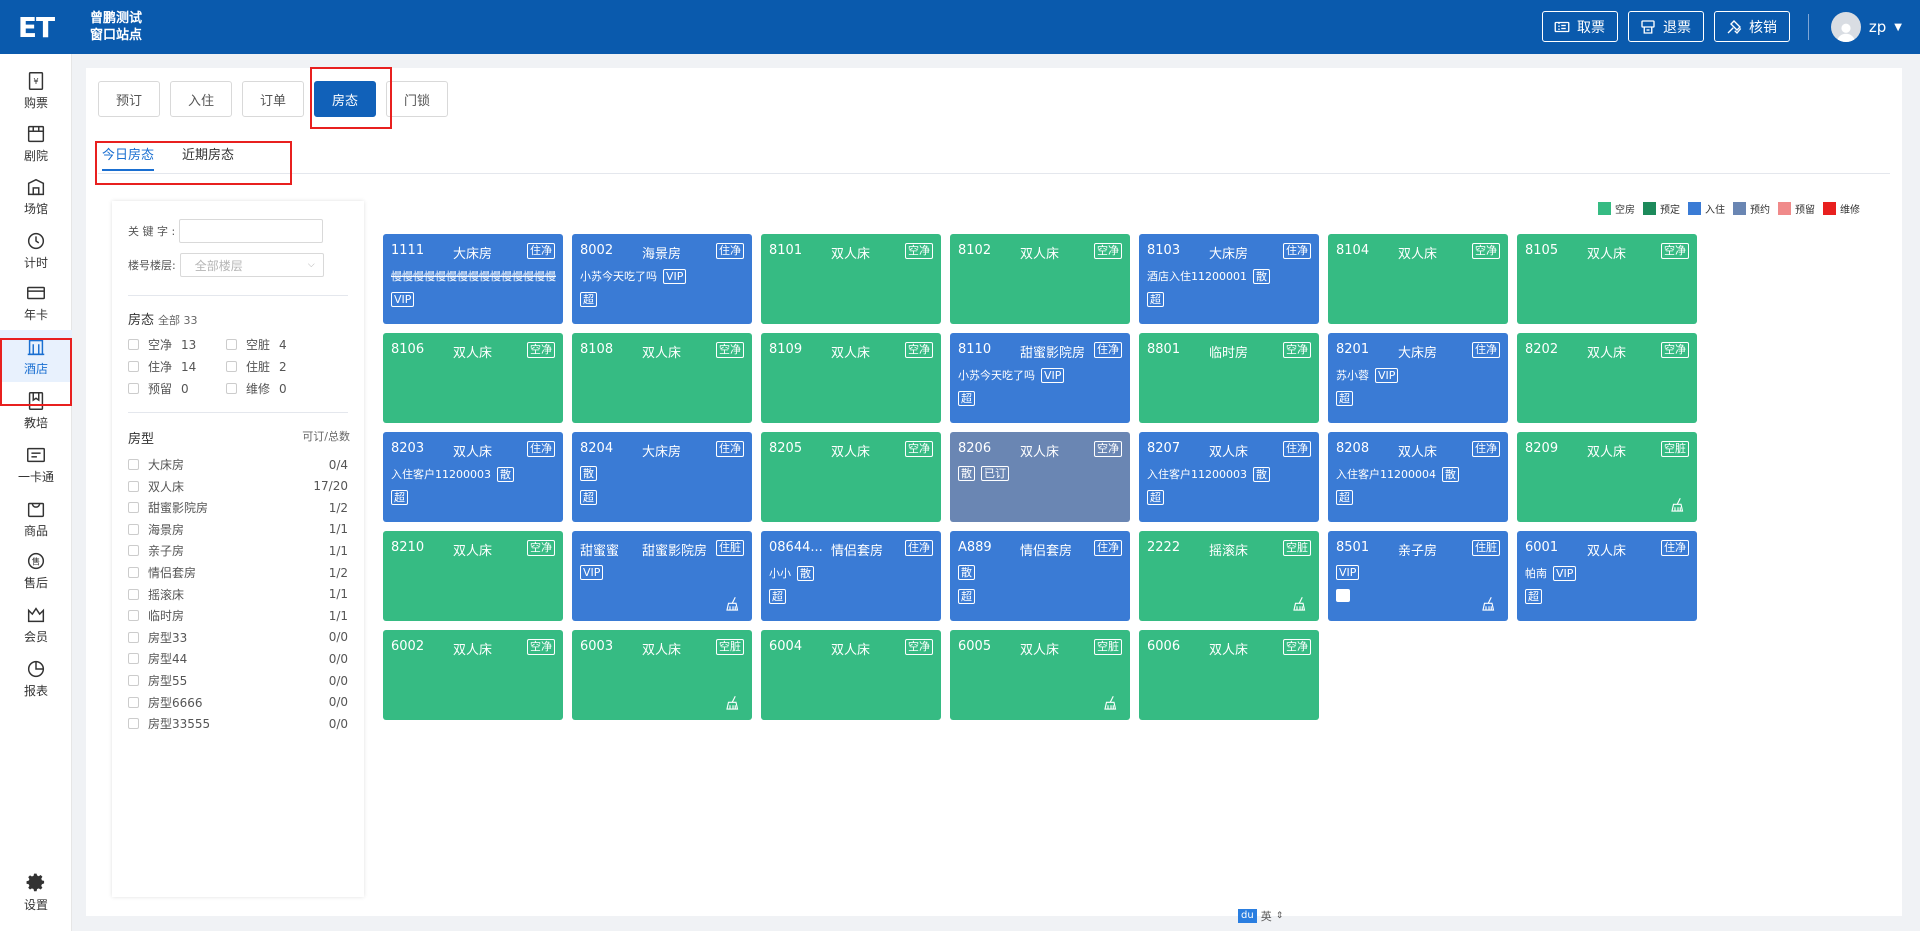 The image size is (1920, 931). What do you see at coordinates (1418, 279) in the screenshot?
I see `room-card: 8104 双人床 空净` at bounding box center [1418, 279].